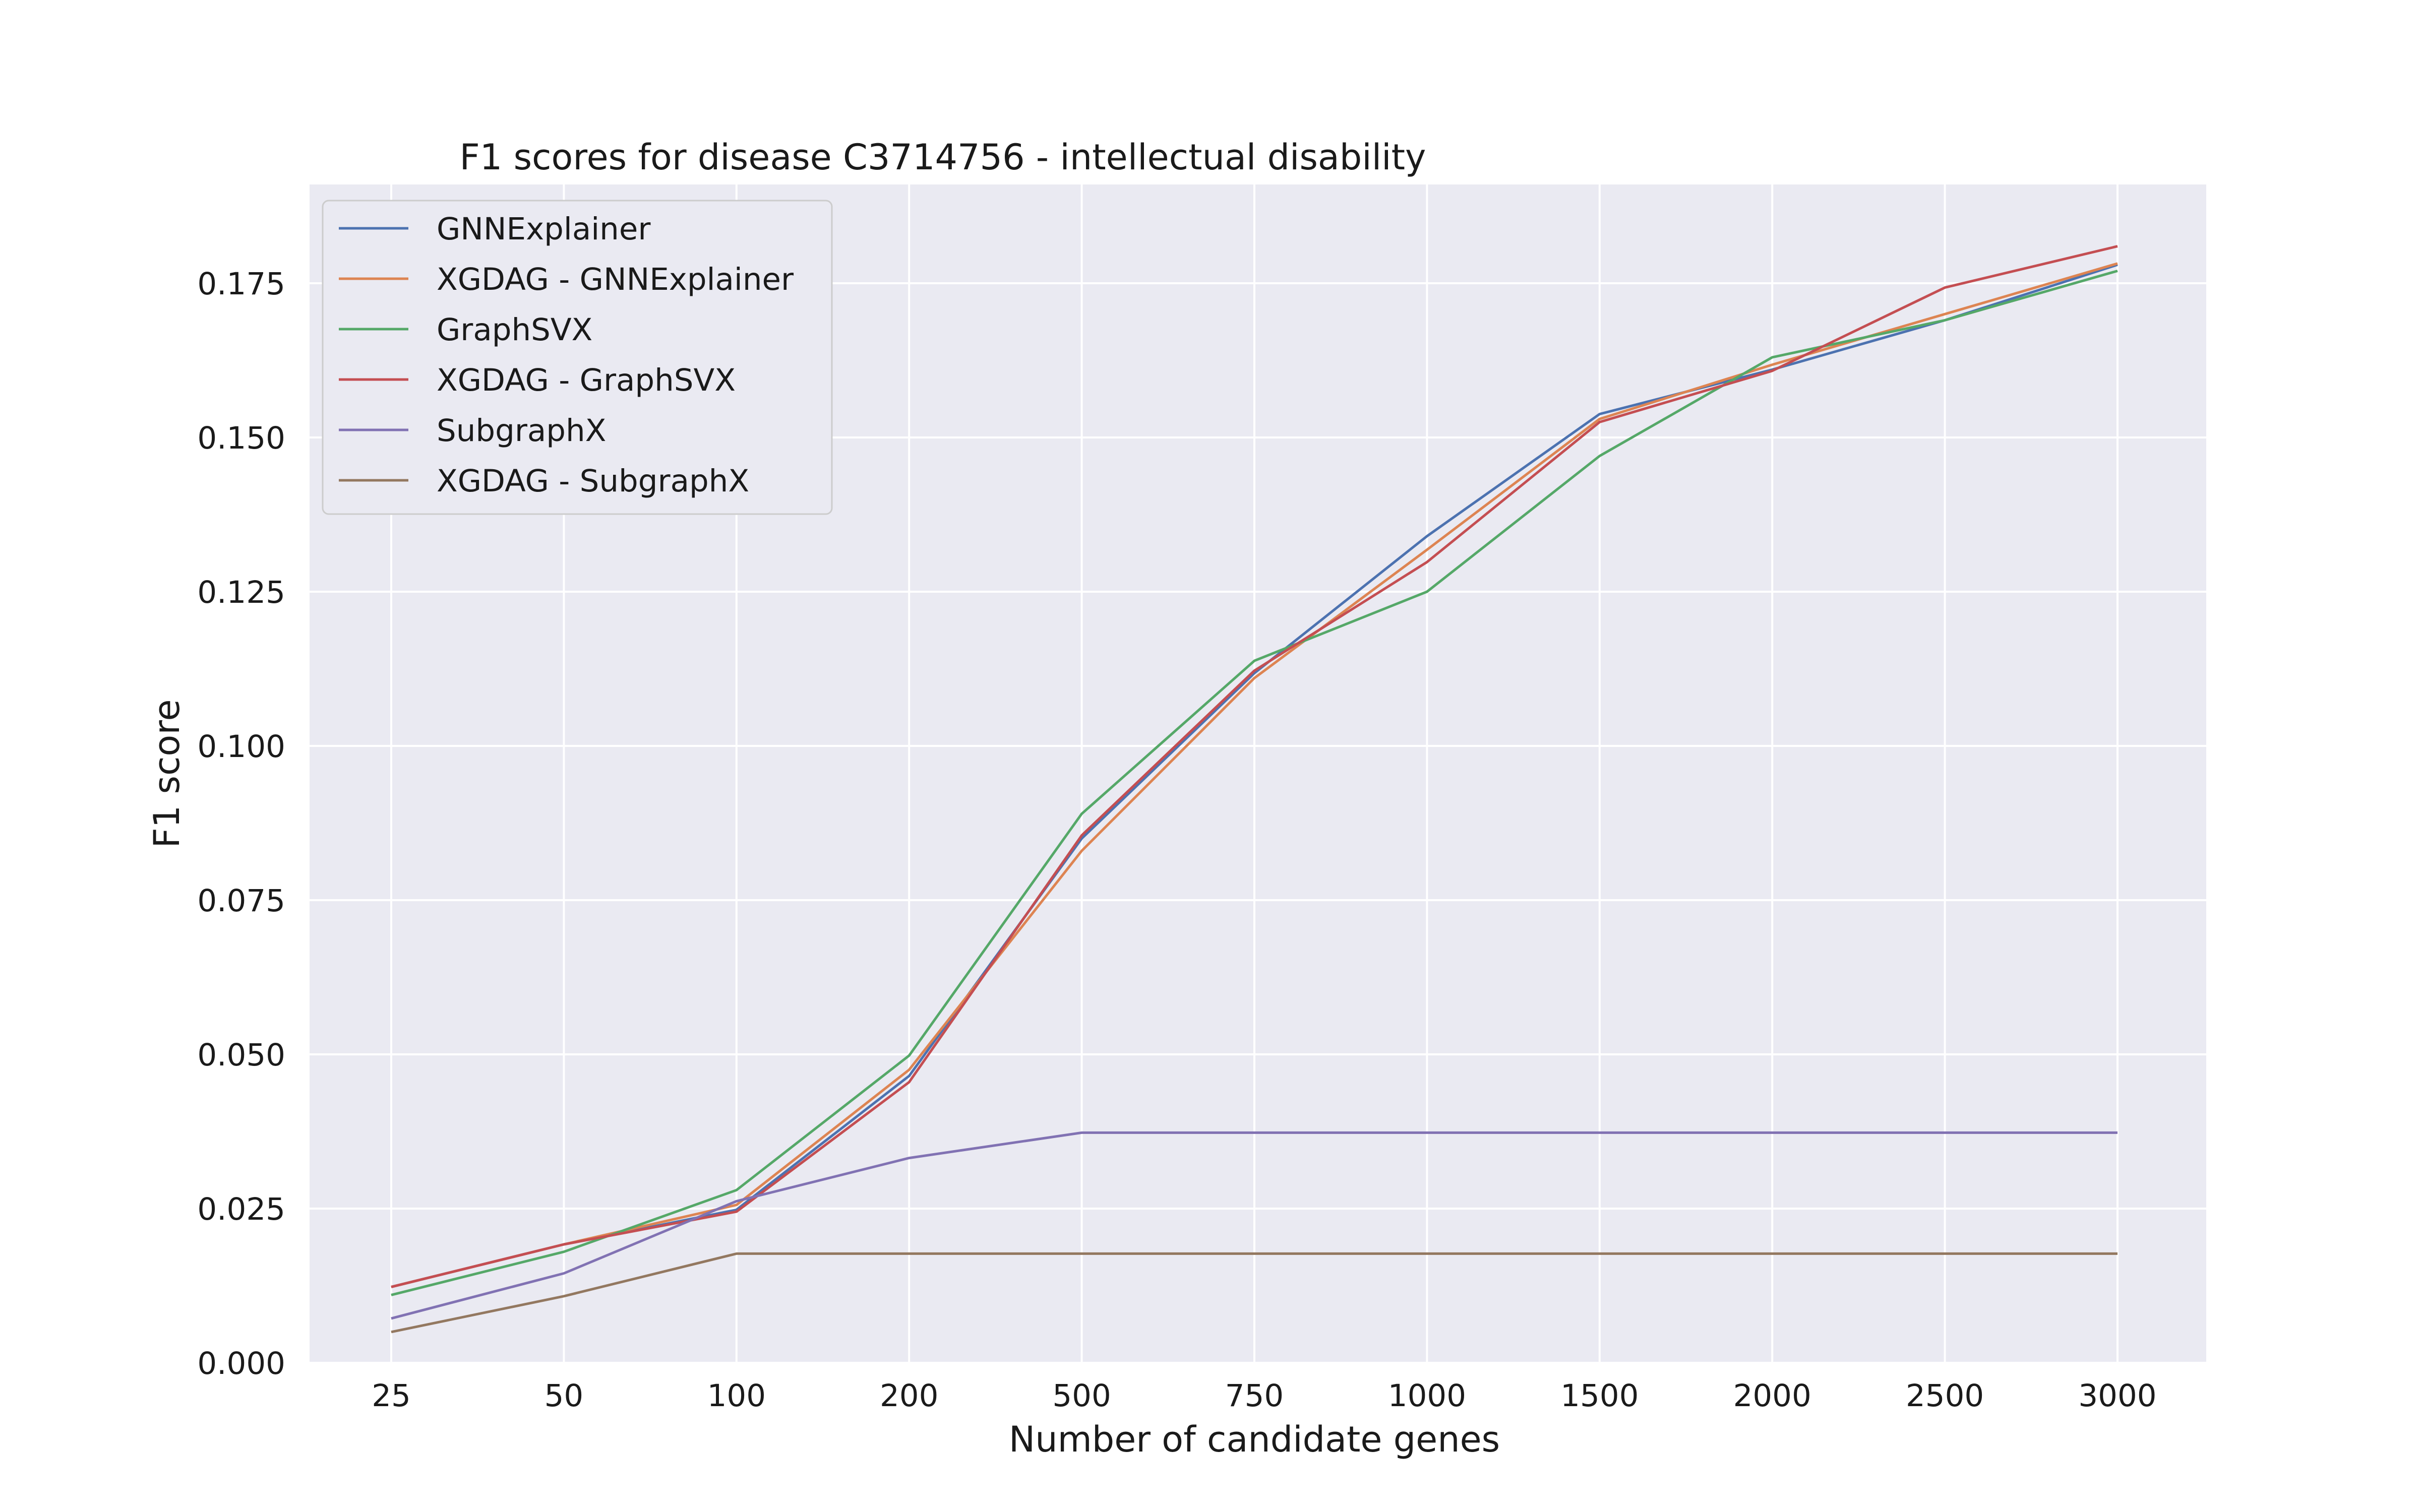 The width and height of the screenshot is (2420, 1512). What do you see at coordinates (1772, 1396) in the screenshot?
I see `x-tick-label: 2000` at bounding box center [1772, 1396].